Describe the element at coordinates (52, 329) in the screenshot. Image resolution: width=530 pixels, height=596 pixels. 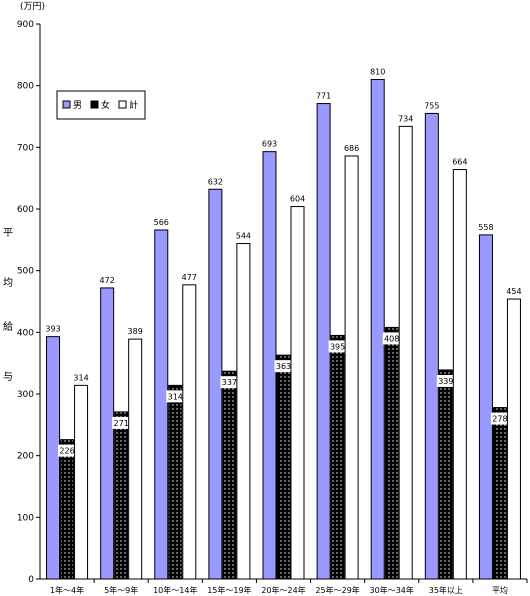
I see `data-label: 393` at that location.